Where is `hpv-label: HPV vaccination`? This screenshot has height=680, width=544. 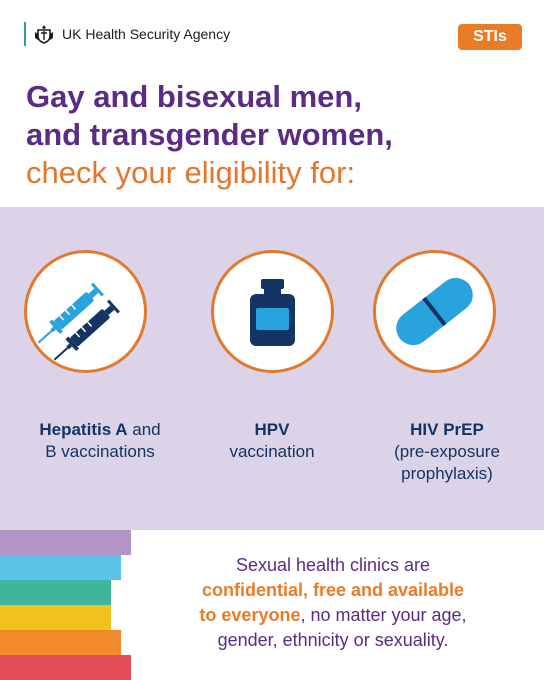
hpv-label: HPV vaccination is located at coordinates (272, 441).